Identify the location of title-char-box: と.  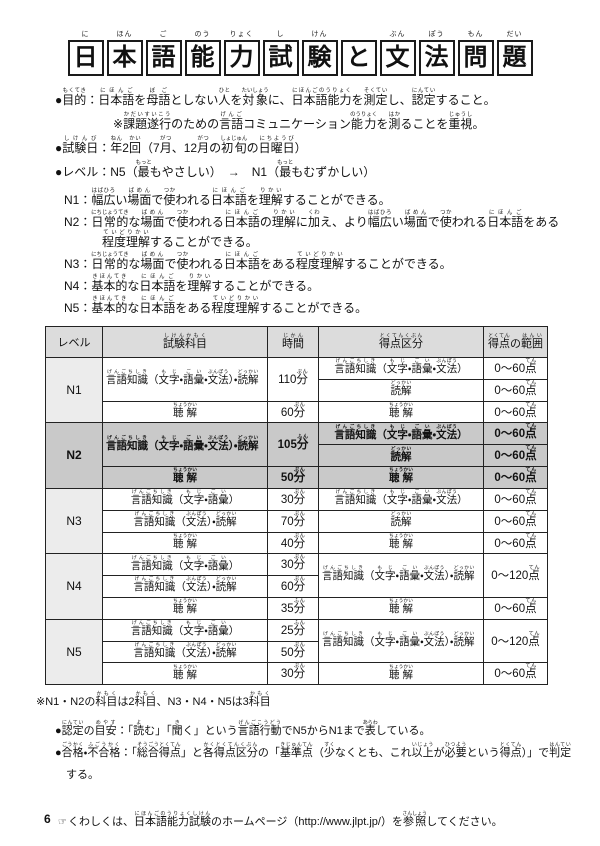
(358, 53).